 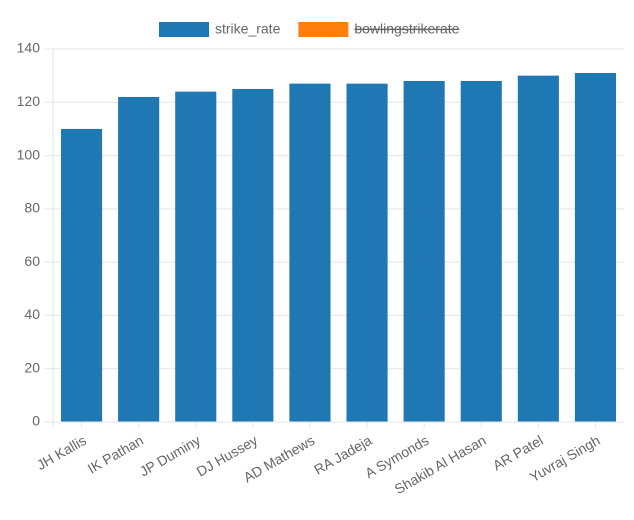 What do you see at coordinates (248, 29) in the screenshot?
I see `legend-label: strike_rate` at bounding box center [248, 29].